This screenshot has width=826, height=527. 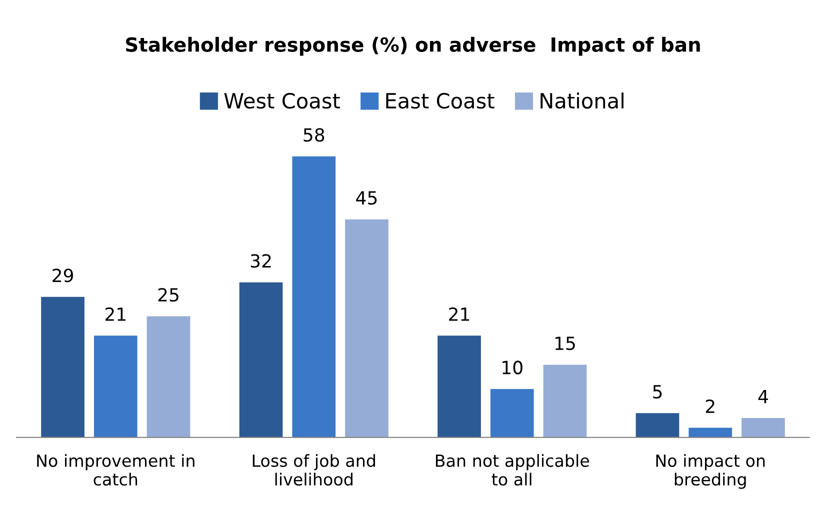 I want to click on data-label: 2, so click(x=710, y=406).